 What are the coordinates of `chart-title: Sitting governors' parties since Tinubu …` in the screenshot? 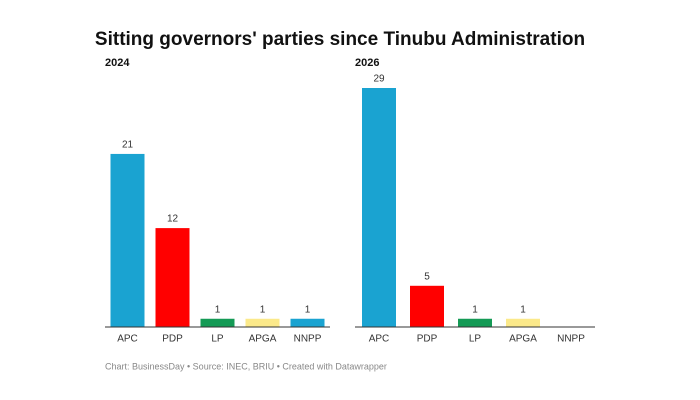 It's located at (340, 39).